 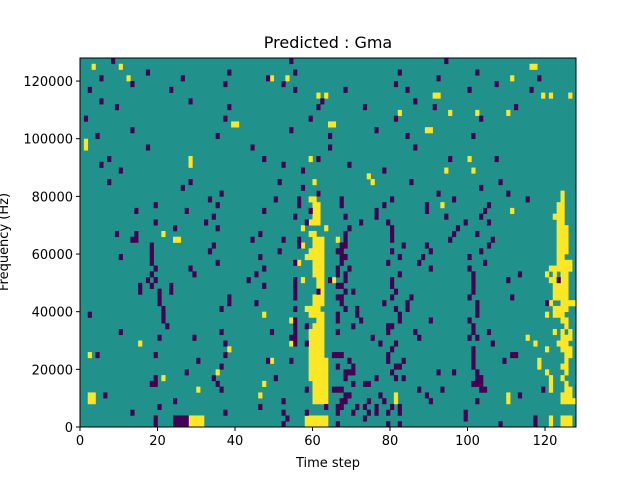 What do you see at coordinates (390, 441) in the screenshot?
I see `x-tick-label: 80` at bounding box center [390, 441].